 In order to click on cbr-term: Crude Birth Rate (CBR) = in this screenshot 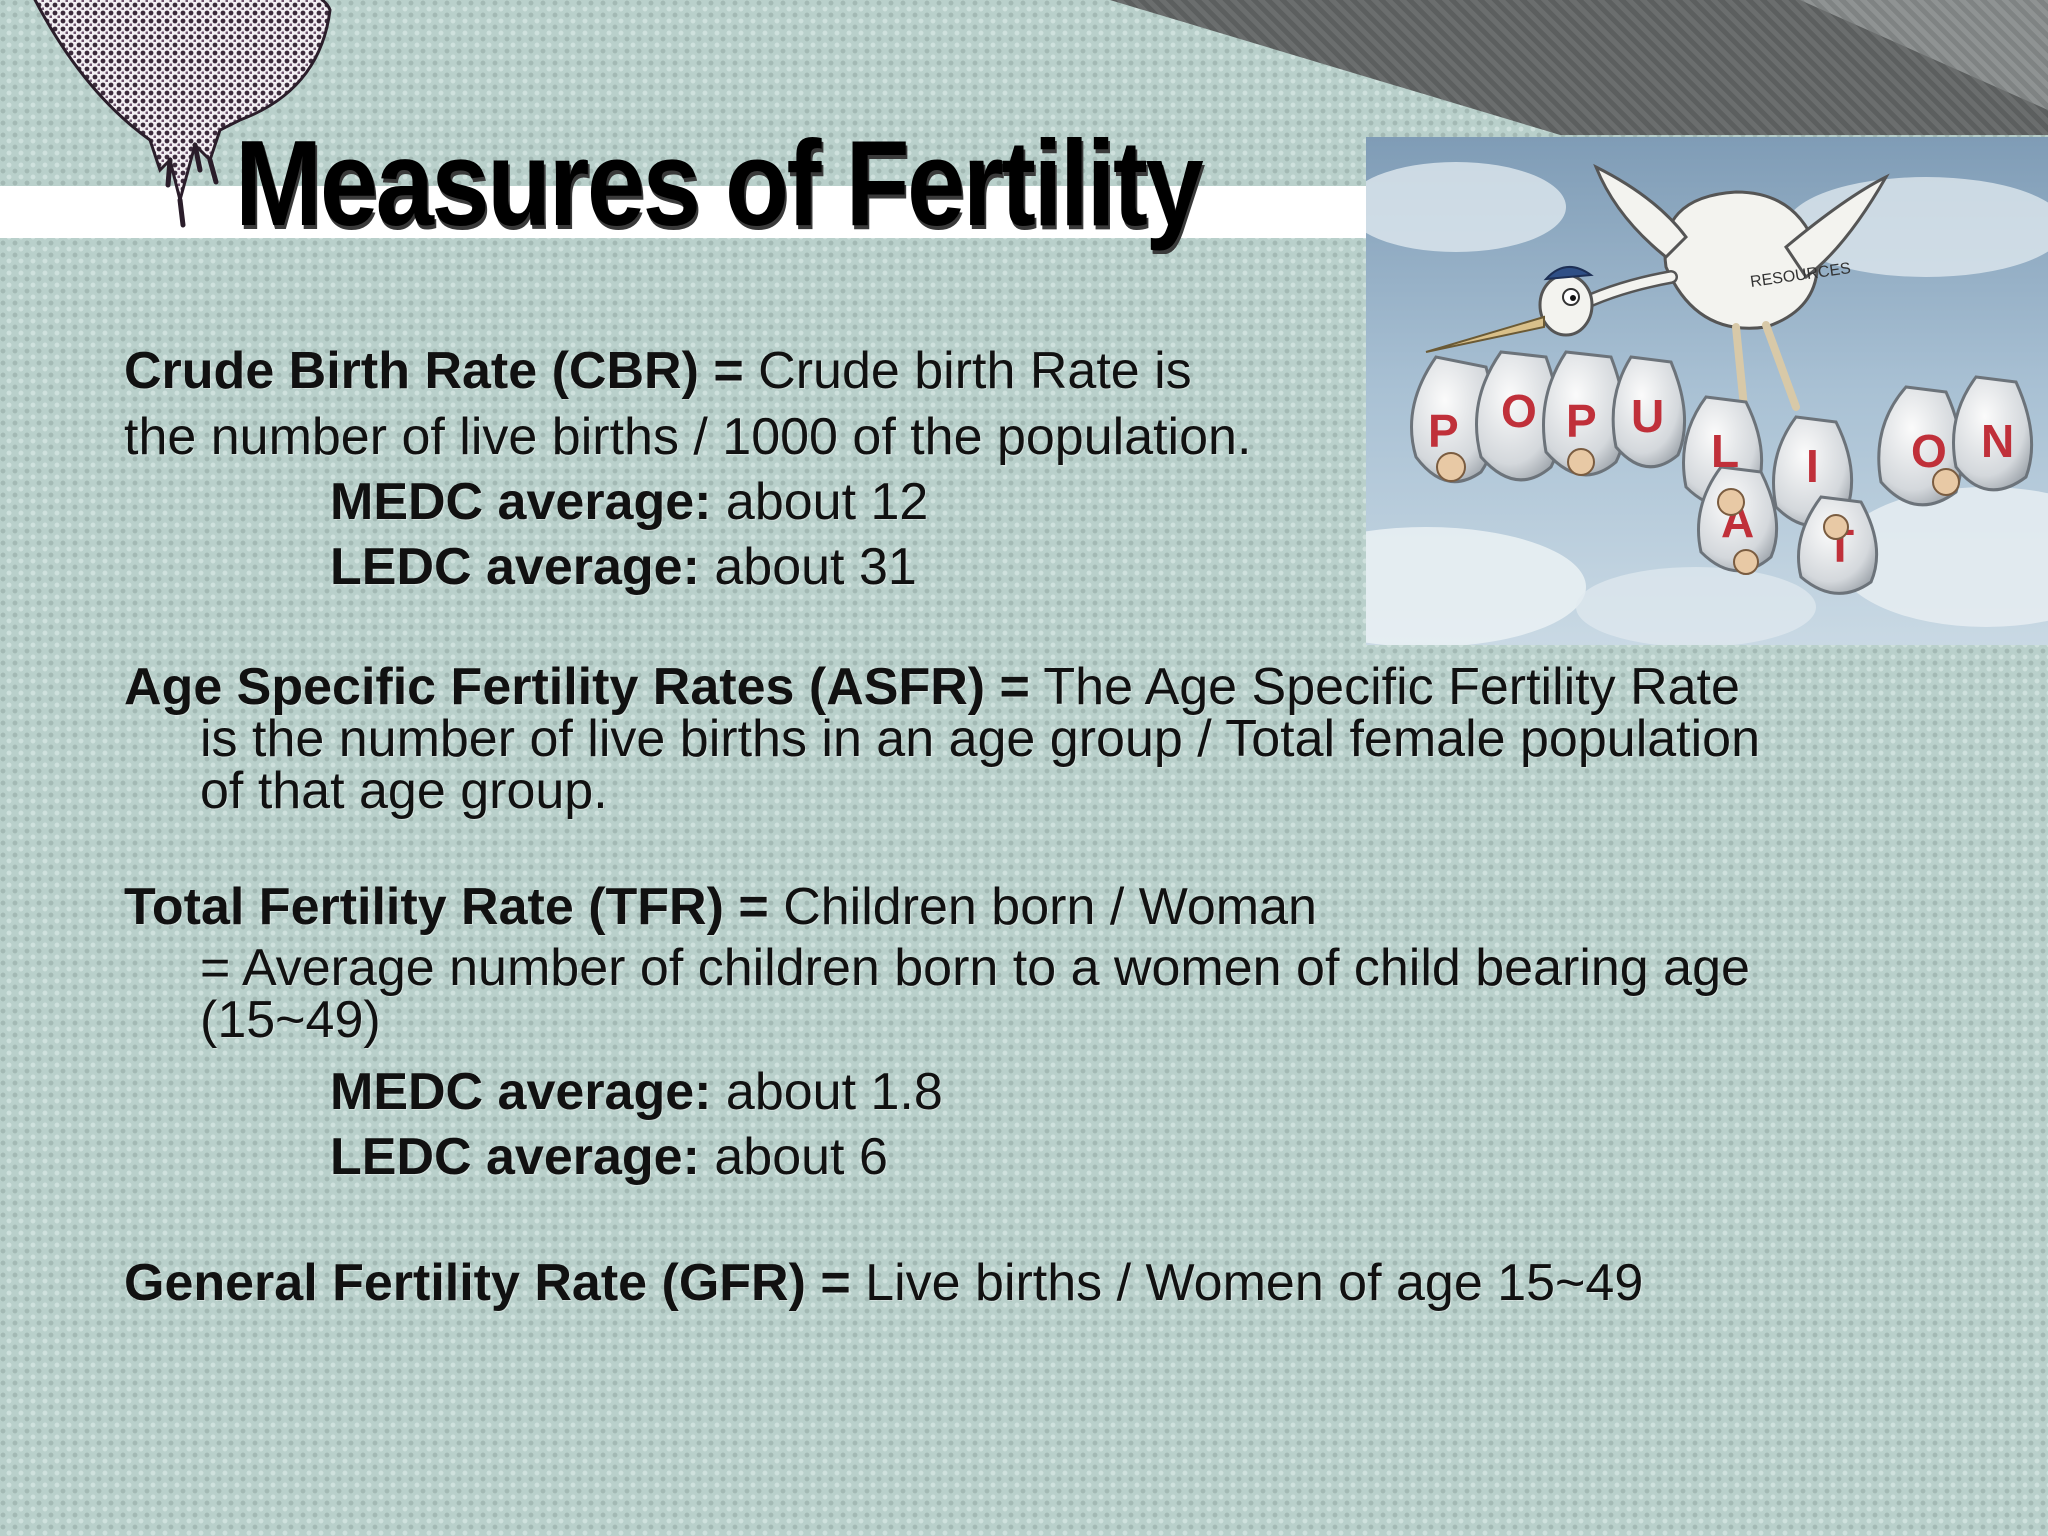, I will do `click(434, 371)`.